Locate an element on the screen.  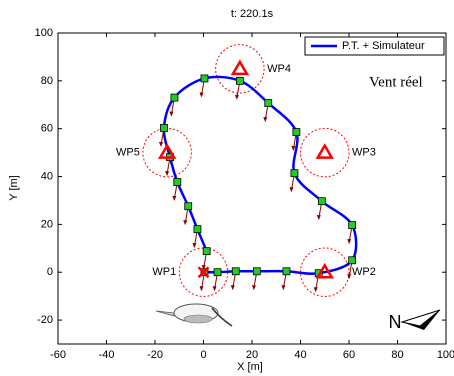
waypoint-label: WP1 is located at coordinates (164, 272).